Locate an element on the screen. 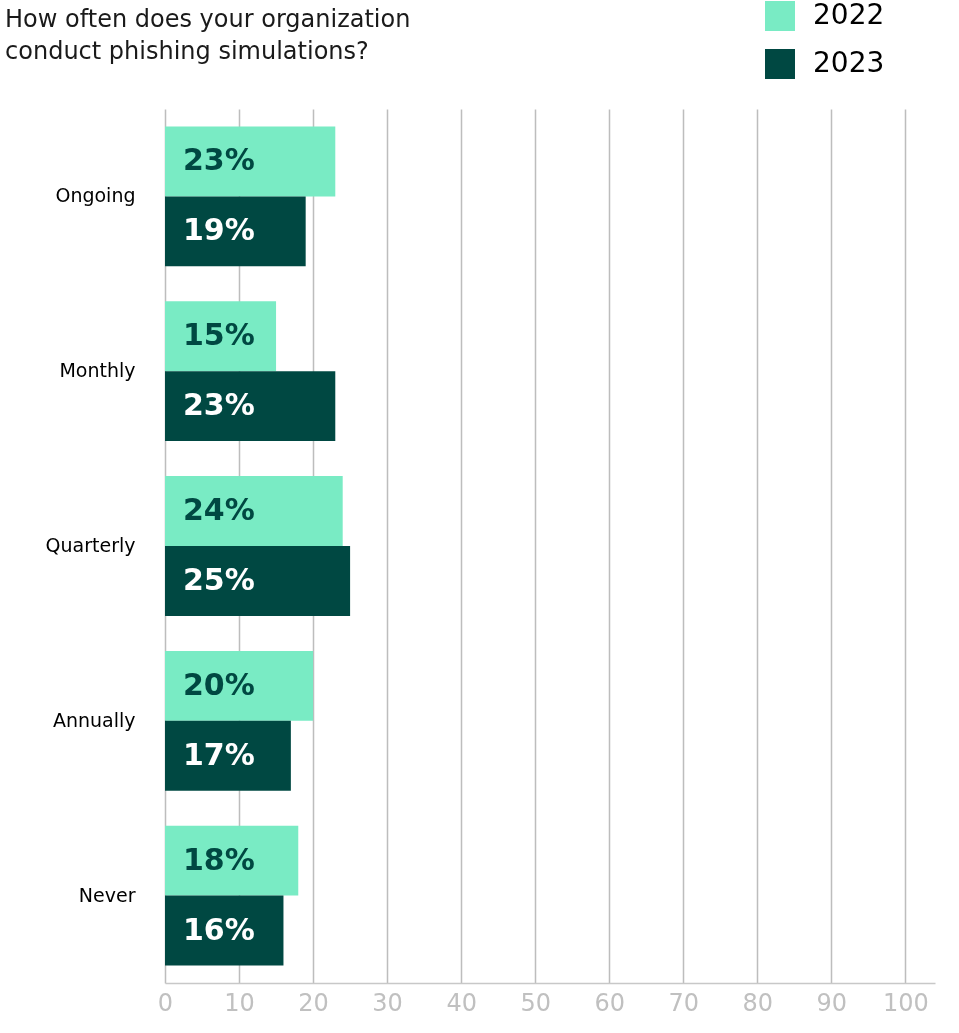 The height and width of the screenshot is (1033, 959). data-label: 16% is located at coordinates (219, 929).